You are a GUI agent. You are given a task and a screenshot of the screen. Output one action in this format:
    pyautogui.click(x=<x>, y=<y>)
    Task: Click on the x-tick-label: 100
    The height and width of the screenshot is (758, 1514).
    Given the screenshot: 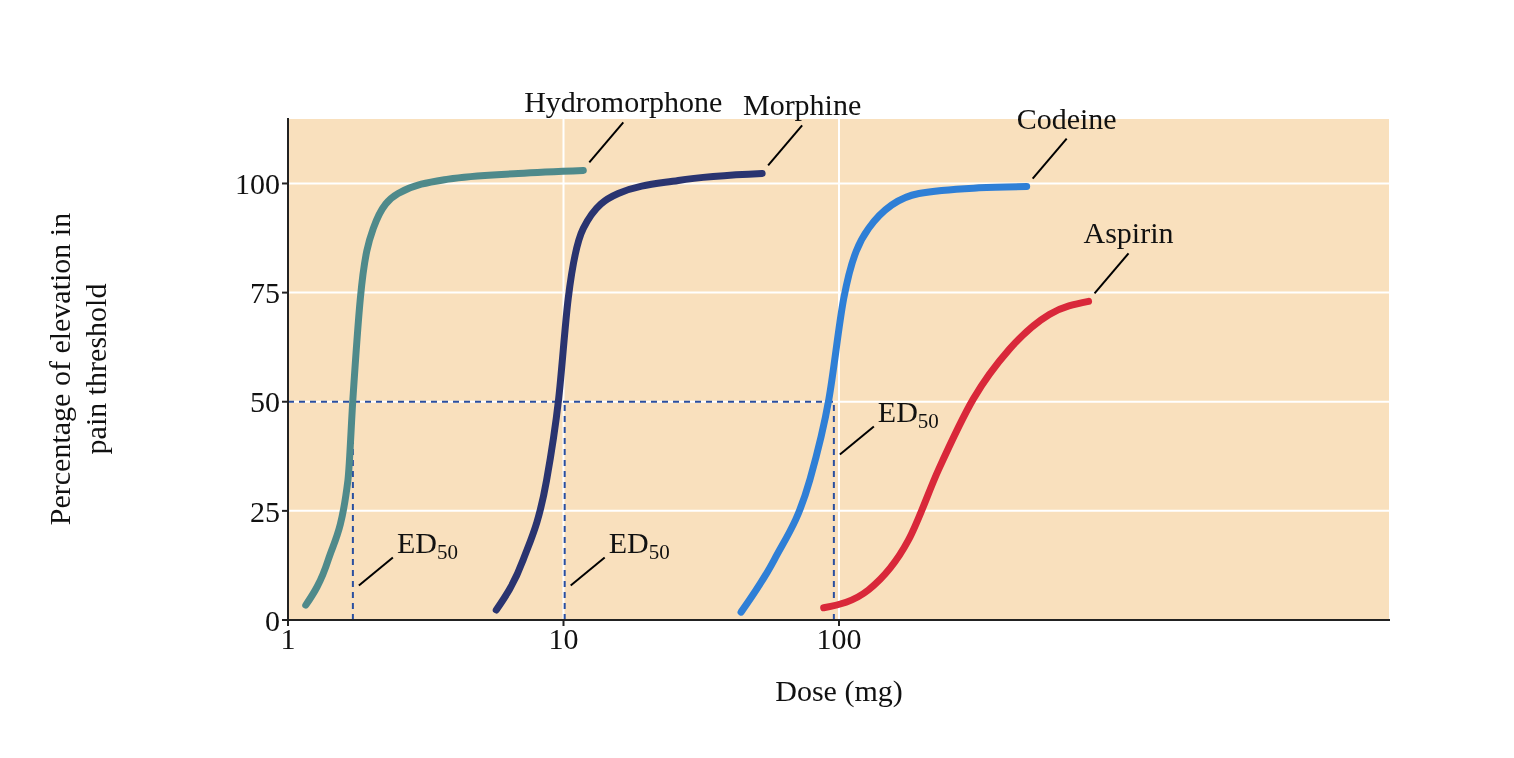 What is the action you would take?
    pyautogui.click(x=839, y=639)
    